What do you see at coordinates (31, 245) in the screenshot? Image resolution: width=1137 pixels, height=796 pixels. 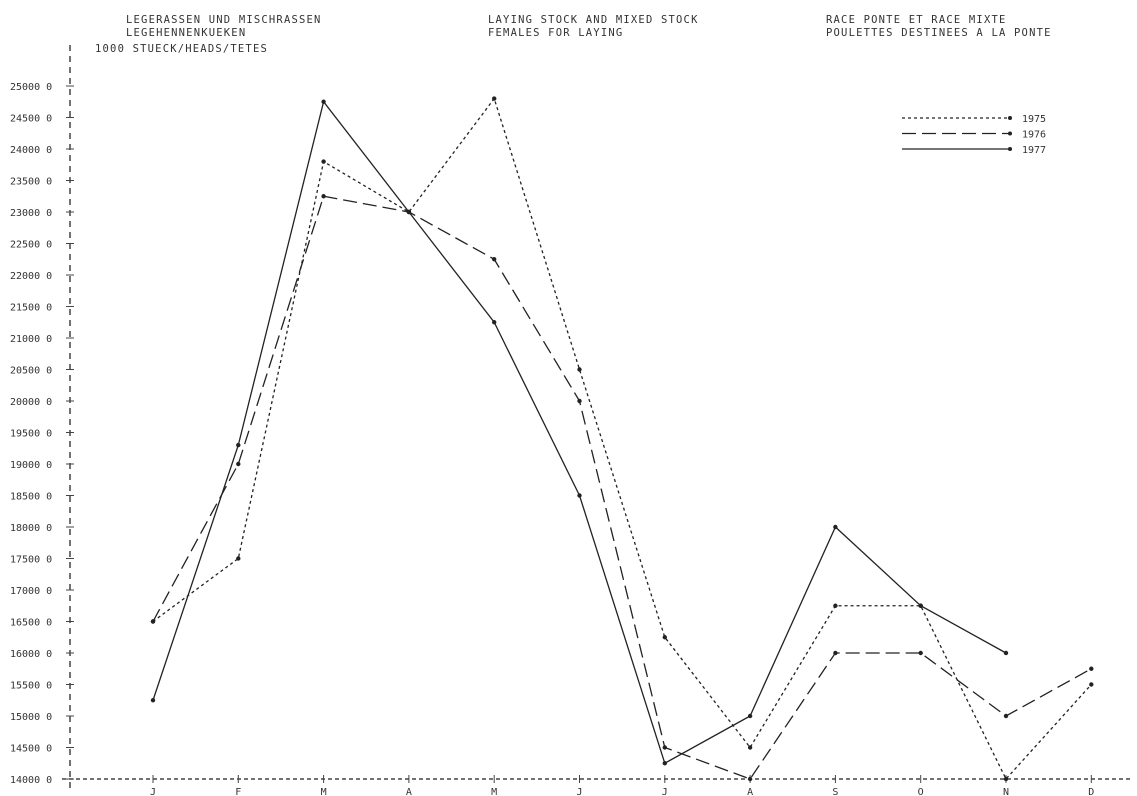 I see `y-tick-label: 22500 0` at bounding box center [31, 245].